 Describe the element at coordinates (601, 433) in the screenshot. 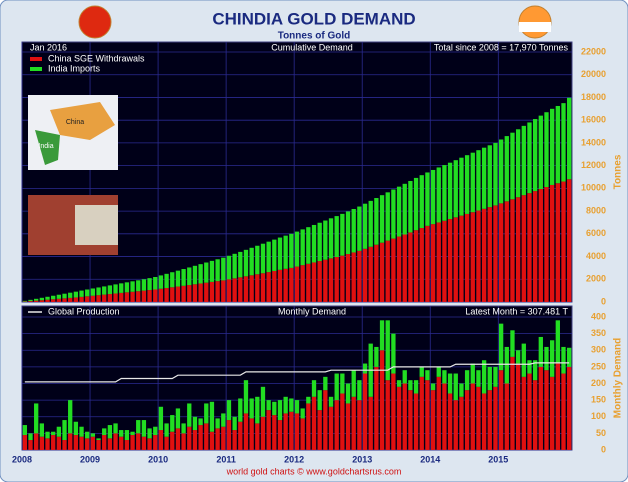

I see `y-tick-label: 50` at that location.